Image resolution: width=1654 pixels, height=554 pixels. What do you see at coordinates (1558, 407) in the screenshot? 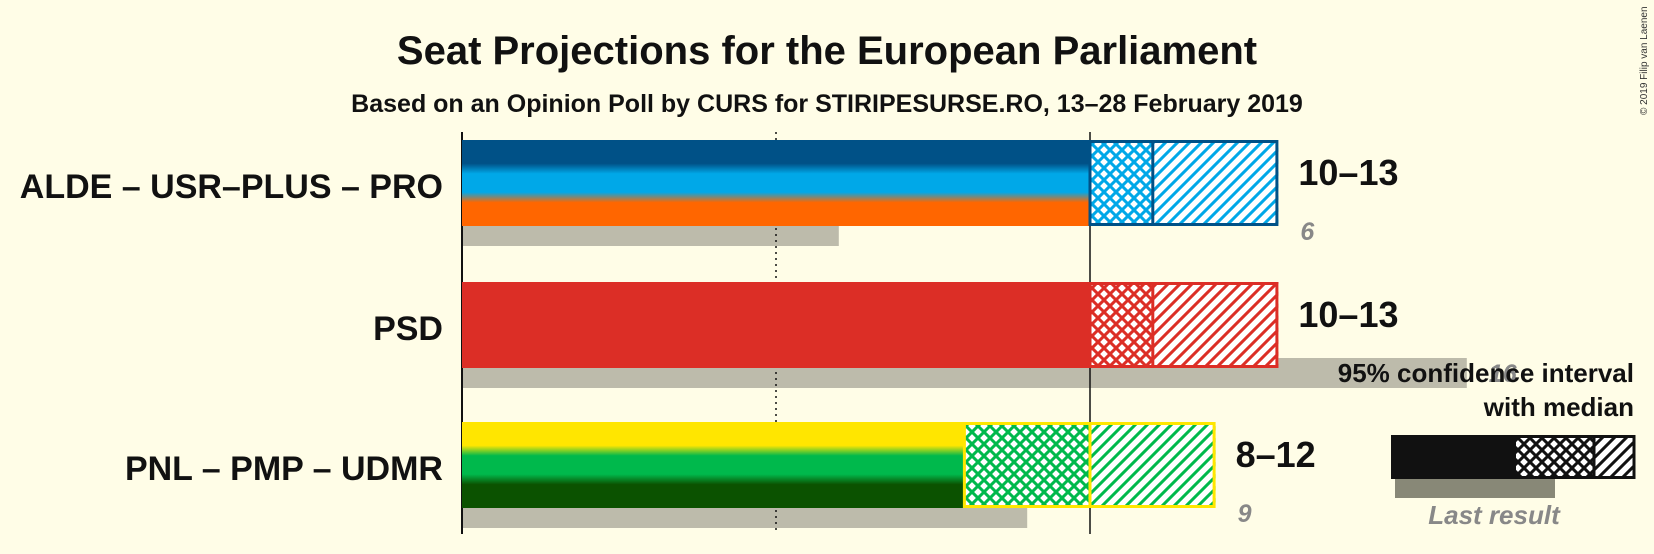
I see `legend-median-label: with median` at bounding box center [1558, 407].